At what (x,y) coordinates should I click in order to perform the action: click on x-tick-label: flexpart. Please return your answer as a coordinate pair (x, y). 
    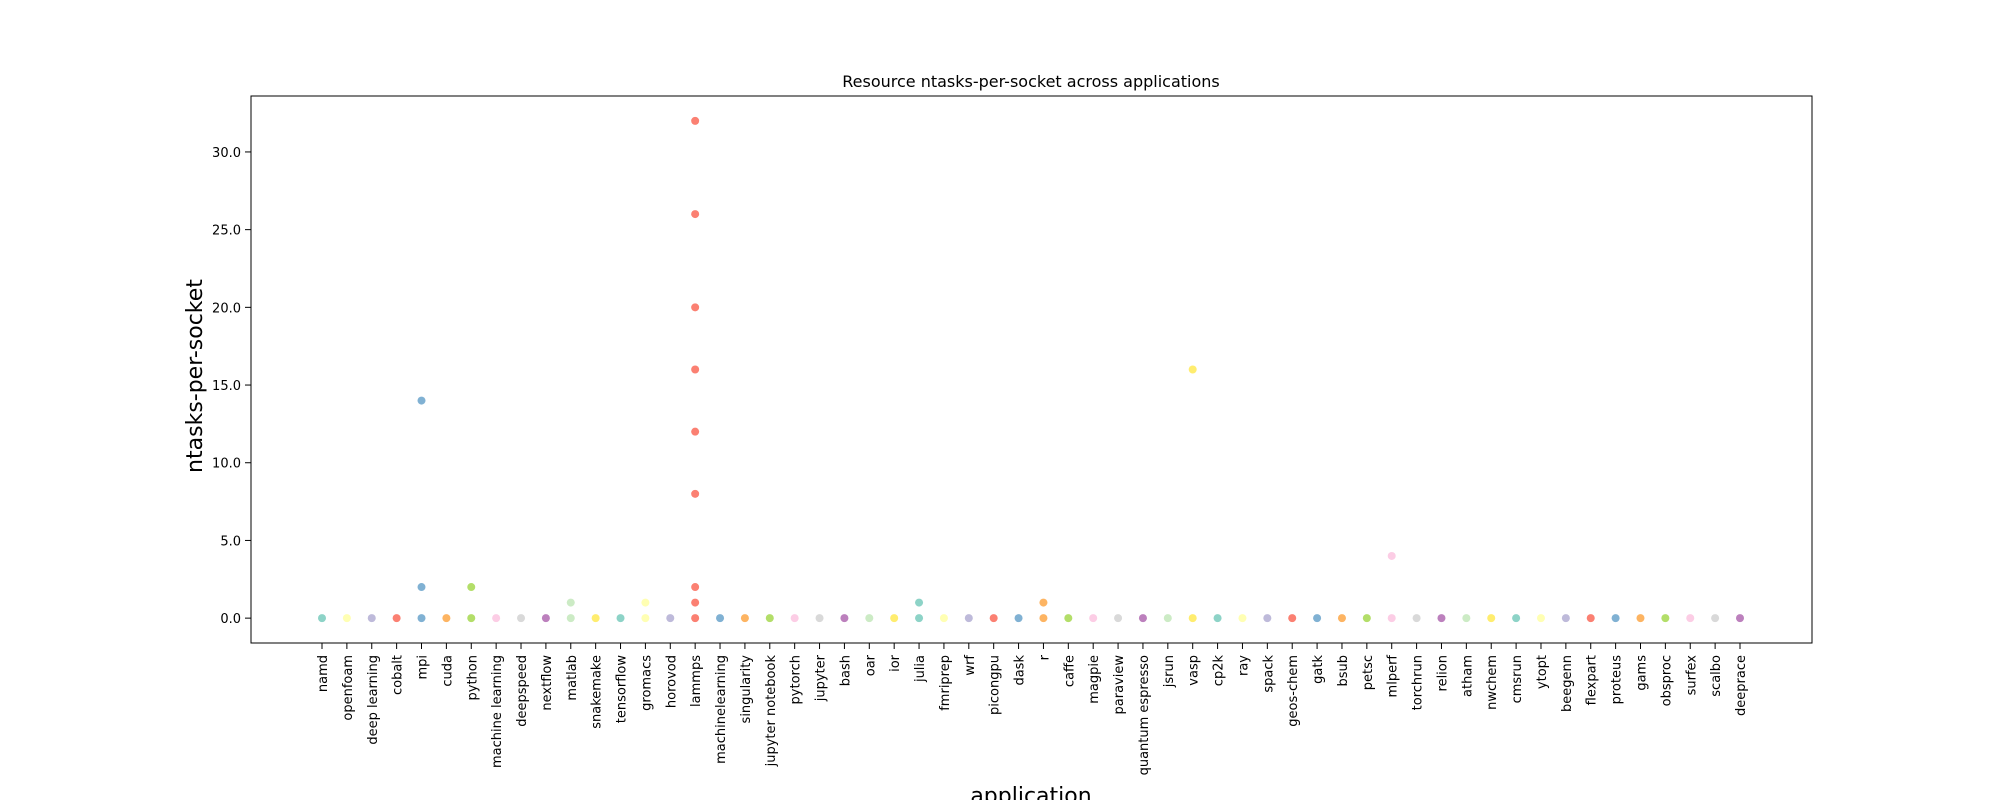
    Looking at the image, I should click on (1592, 680).